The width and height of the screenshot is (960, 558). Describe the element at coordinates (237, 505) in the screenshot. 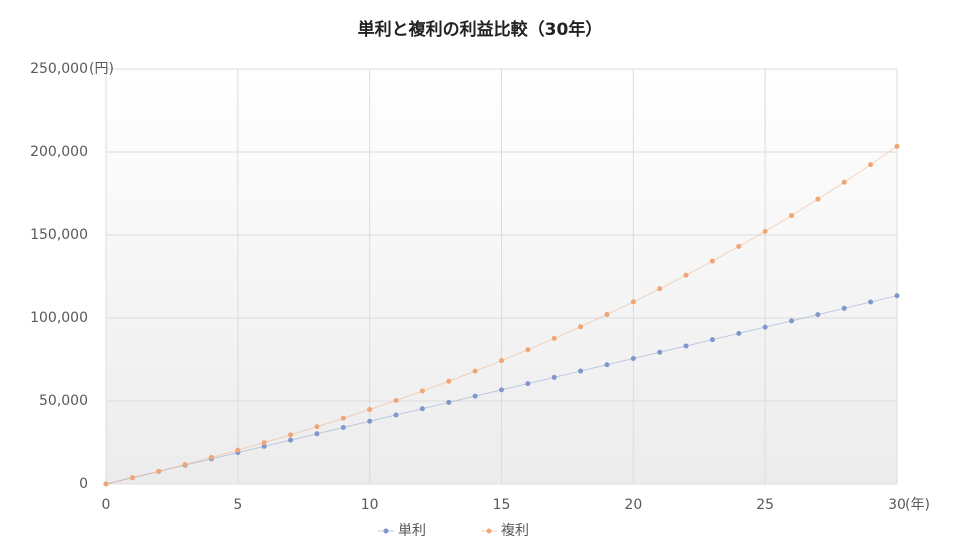

I see `x-tick-label: 5` at that location.